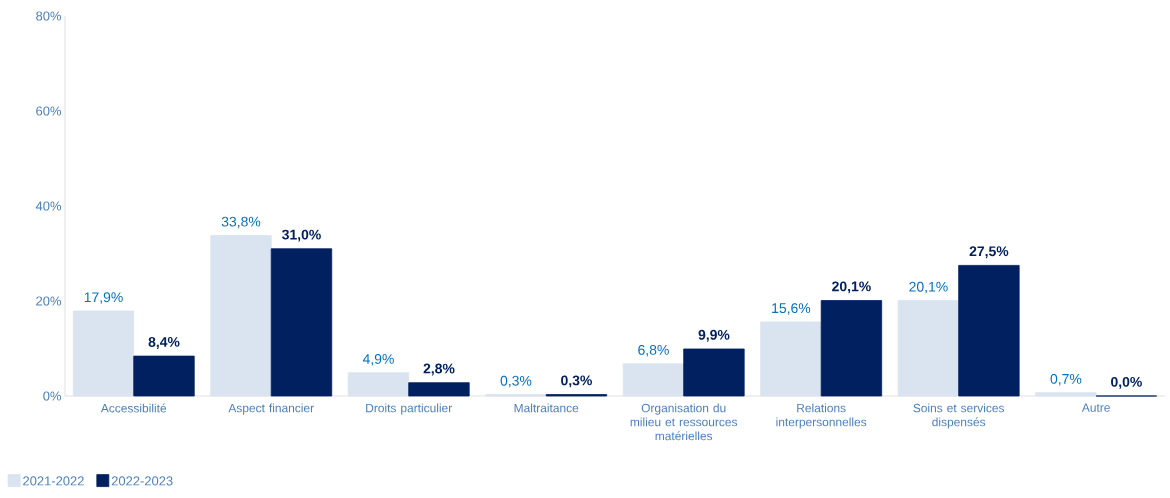  Describe the element at coordinates (791, 309) in the screenshot. I see `data-label: 15,6%` at that location.